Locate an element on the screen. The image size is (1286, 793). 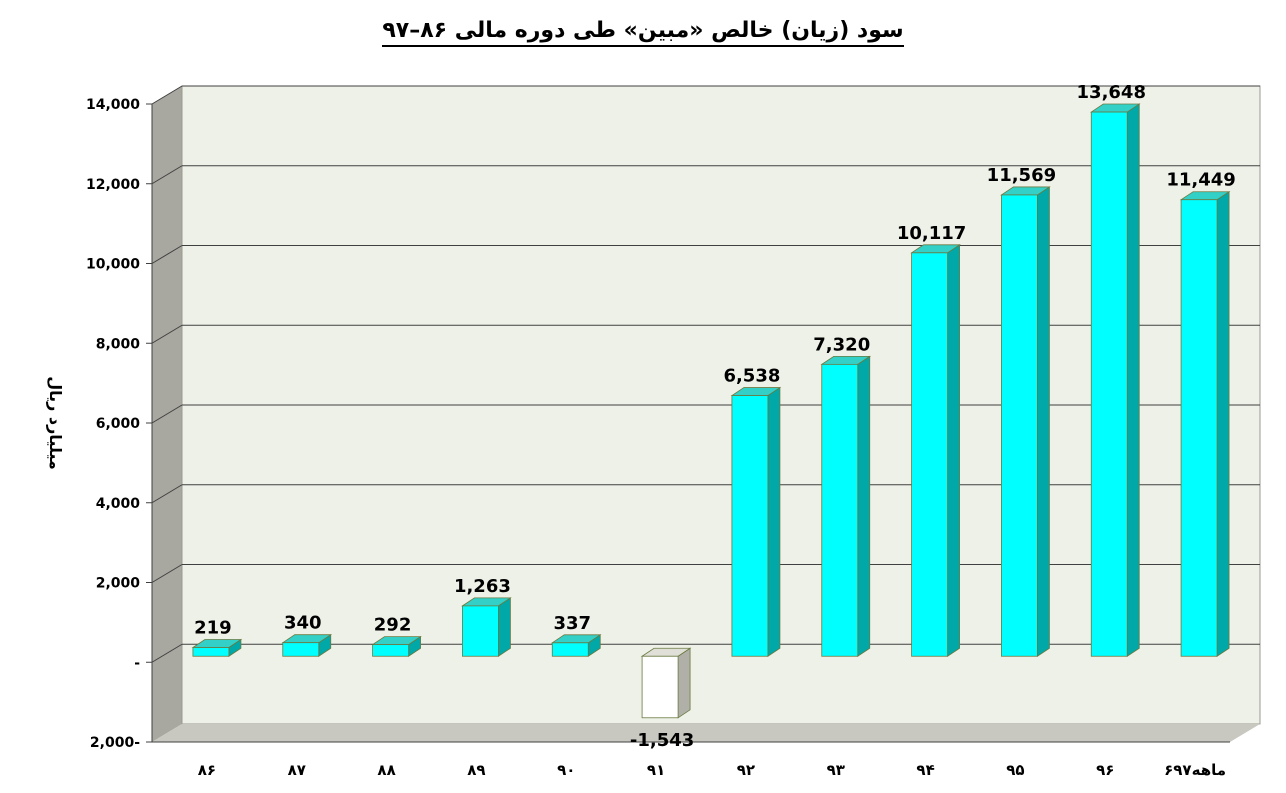
xtick-label: ۸۶ is located at coordinates (207, 770).